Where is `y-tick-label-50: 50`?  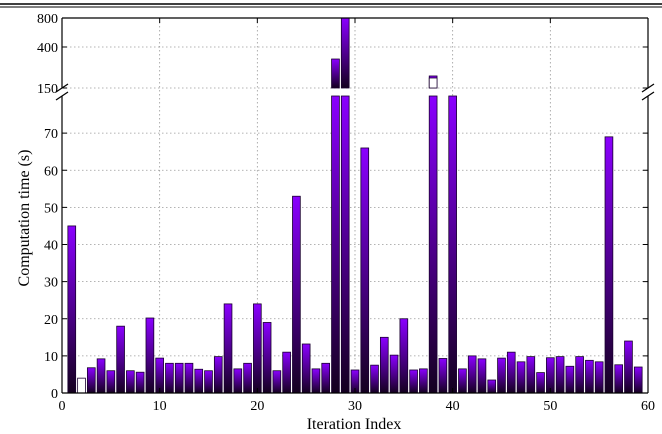 y-tick-label-50: 50 is located at coordinates (51, 208).